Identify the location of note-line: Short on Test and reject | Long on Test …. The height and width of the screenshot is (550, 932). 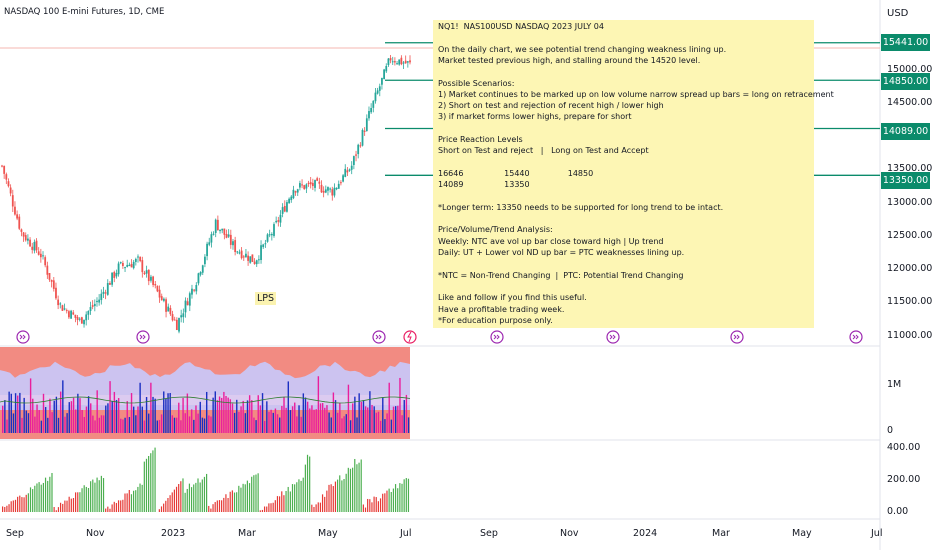
(543, 151).